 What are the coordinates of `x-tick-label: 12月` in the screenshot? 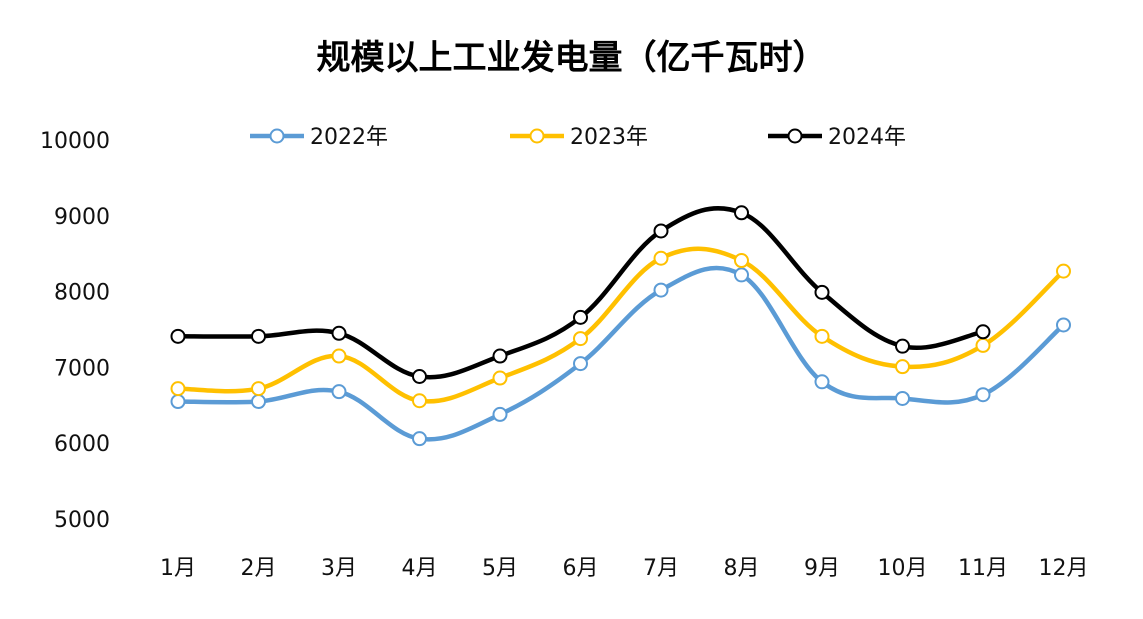 It's located at (1064, 568).